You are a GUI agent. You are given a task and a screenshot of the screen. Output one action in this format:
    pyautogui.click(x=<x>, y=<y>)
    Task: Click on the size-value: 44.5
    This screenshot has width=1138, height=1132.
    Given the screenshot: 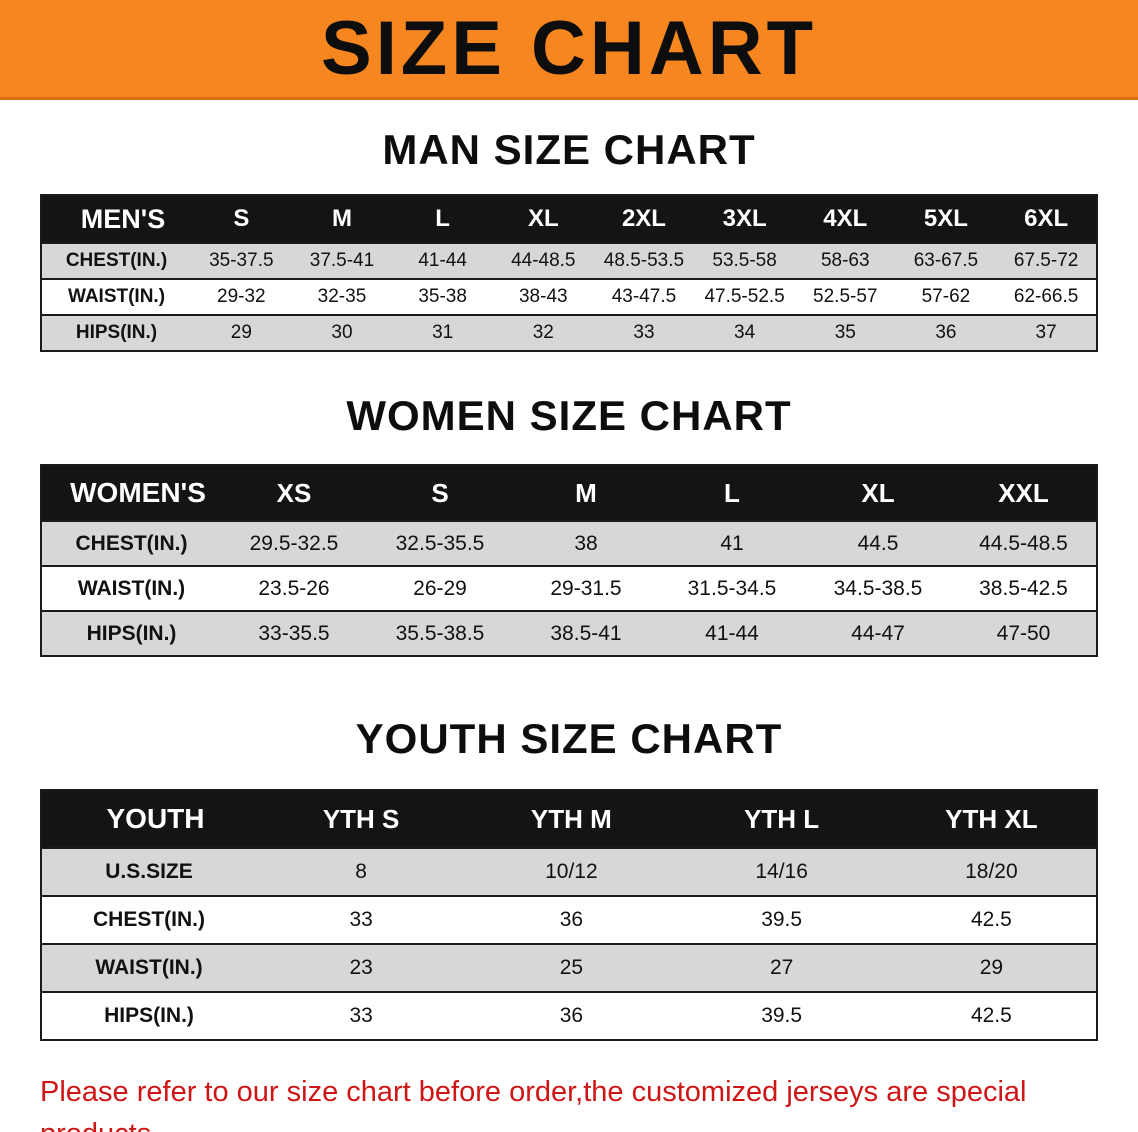 What is the action you would take?
    pyautogui.click(x=878, y=543)
    